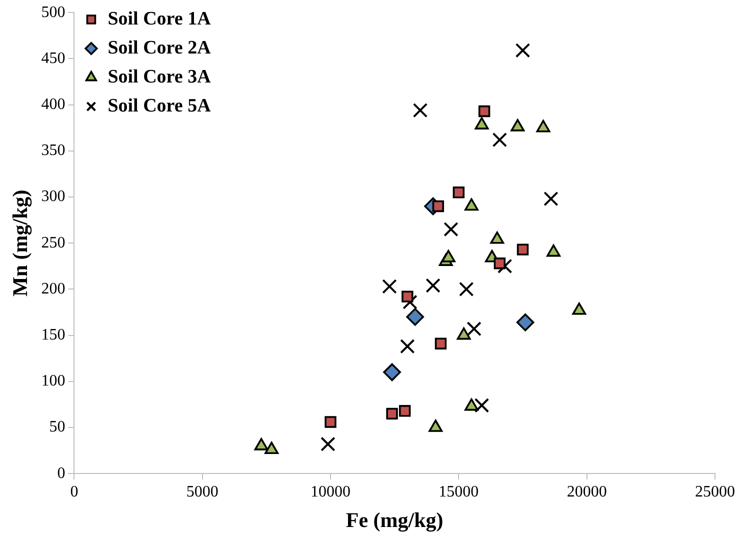 This screenshot has width=740, height=543. What do you see at coordinates (53, 151) in the screenshot?
I see `y-tick-label: 350` at bounding box center [53, 151].